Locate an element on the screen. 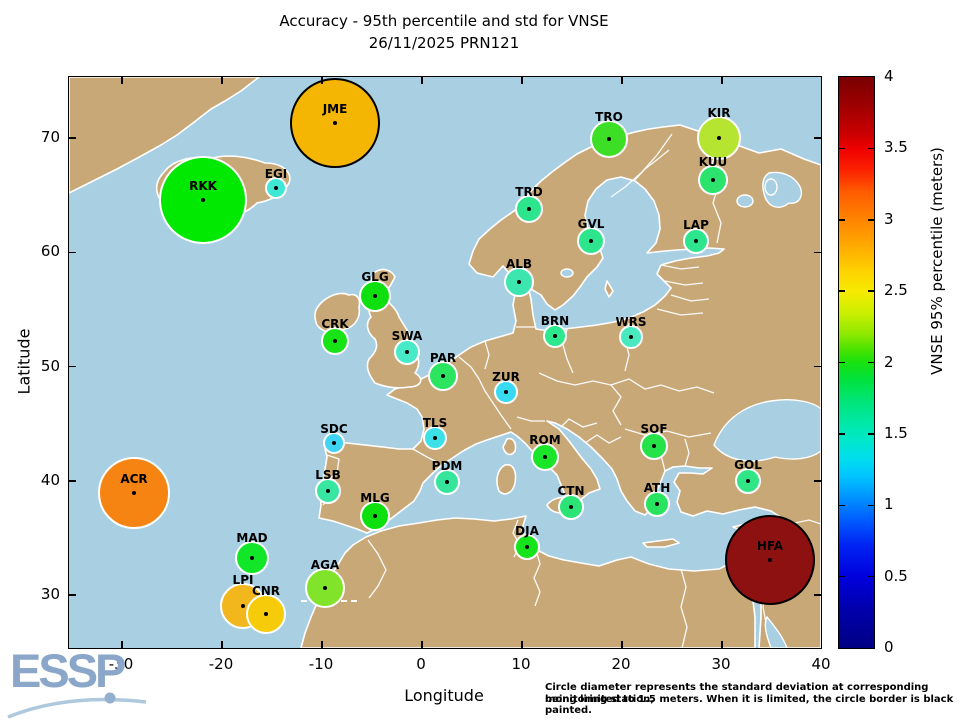  station-circle-GVL is located at coordinates (591, 240).